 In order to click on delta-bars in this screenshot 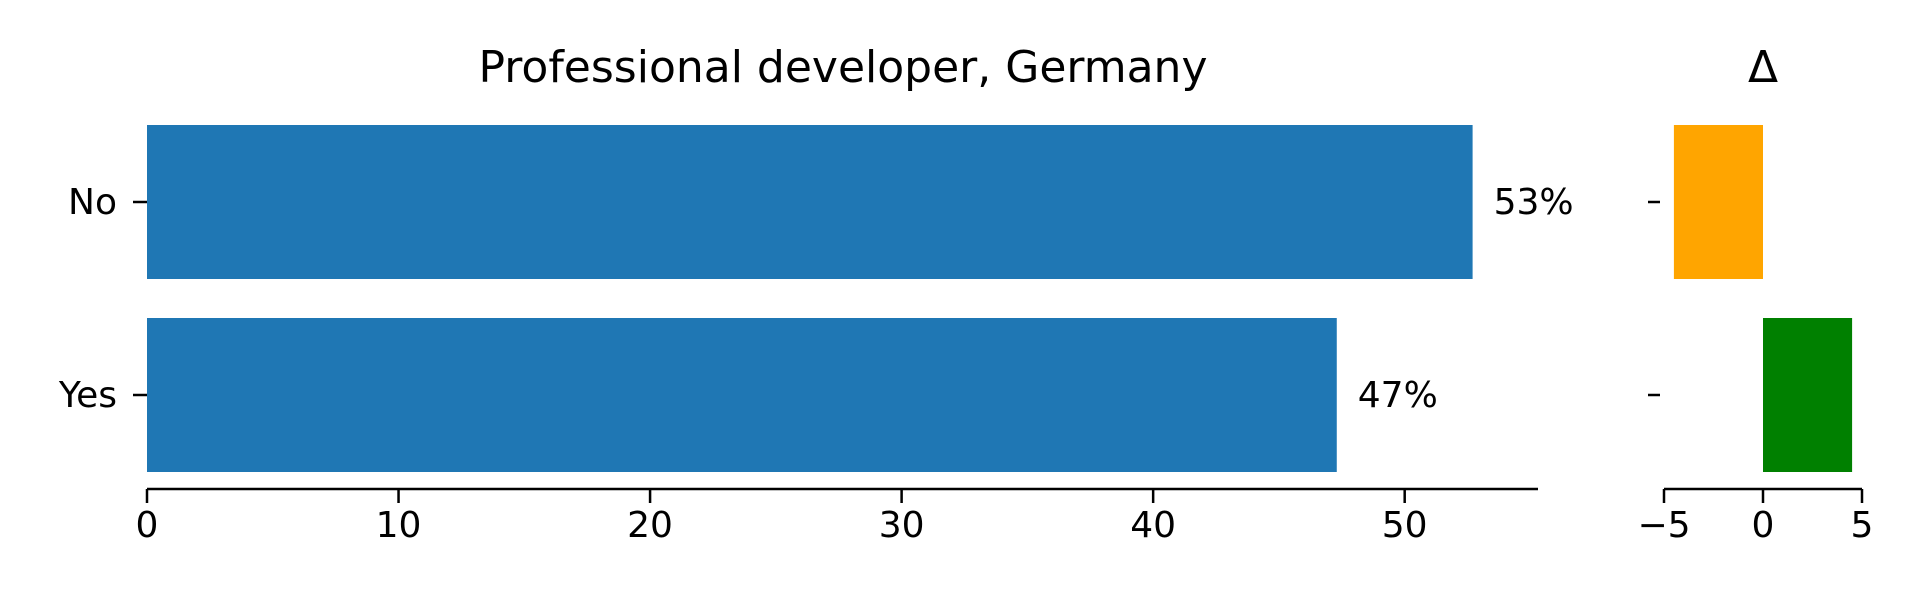, I will do `click(1763, 298)`.